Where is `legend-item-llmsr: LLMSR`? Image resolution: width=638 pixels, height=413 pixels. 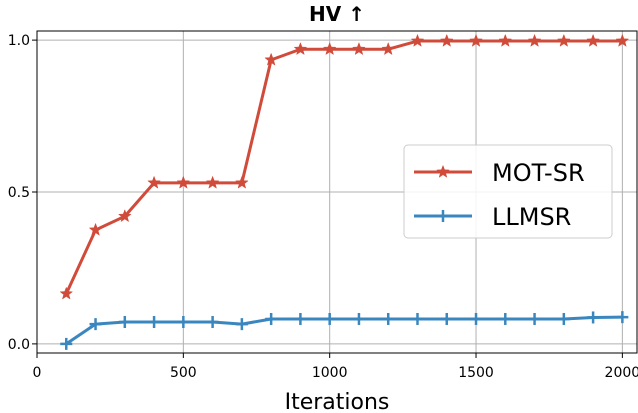
legend-item-llmsr: LLMSR is located at coordinates (492, 217).